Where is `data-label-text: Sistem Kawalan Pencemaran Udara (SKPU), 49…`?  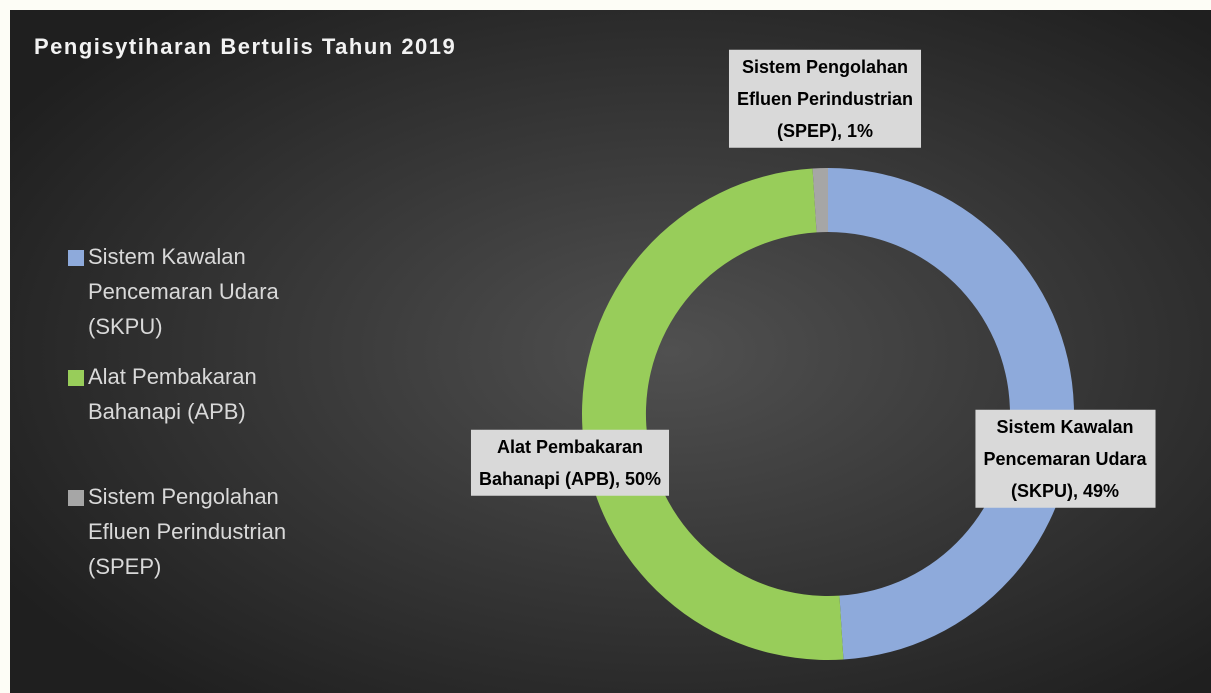
data-label-text: Sistem Kawalan Pencemaran Udara (SKPU), 49… is located at coordinates (1065, 459).